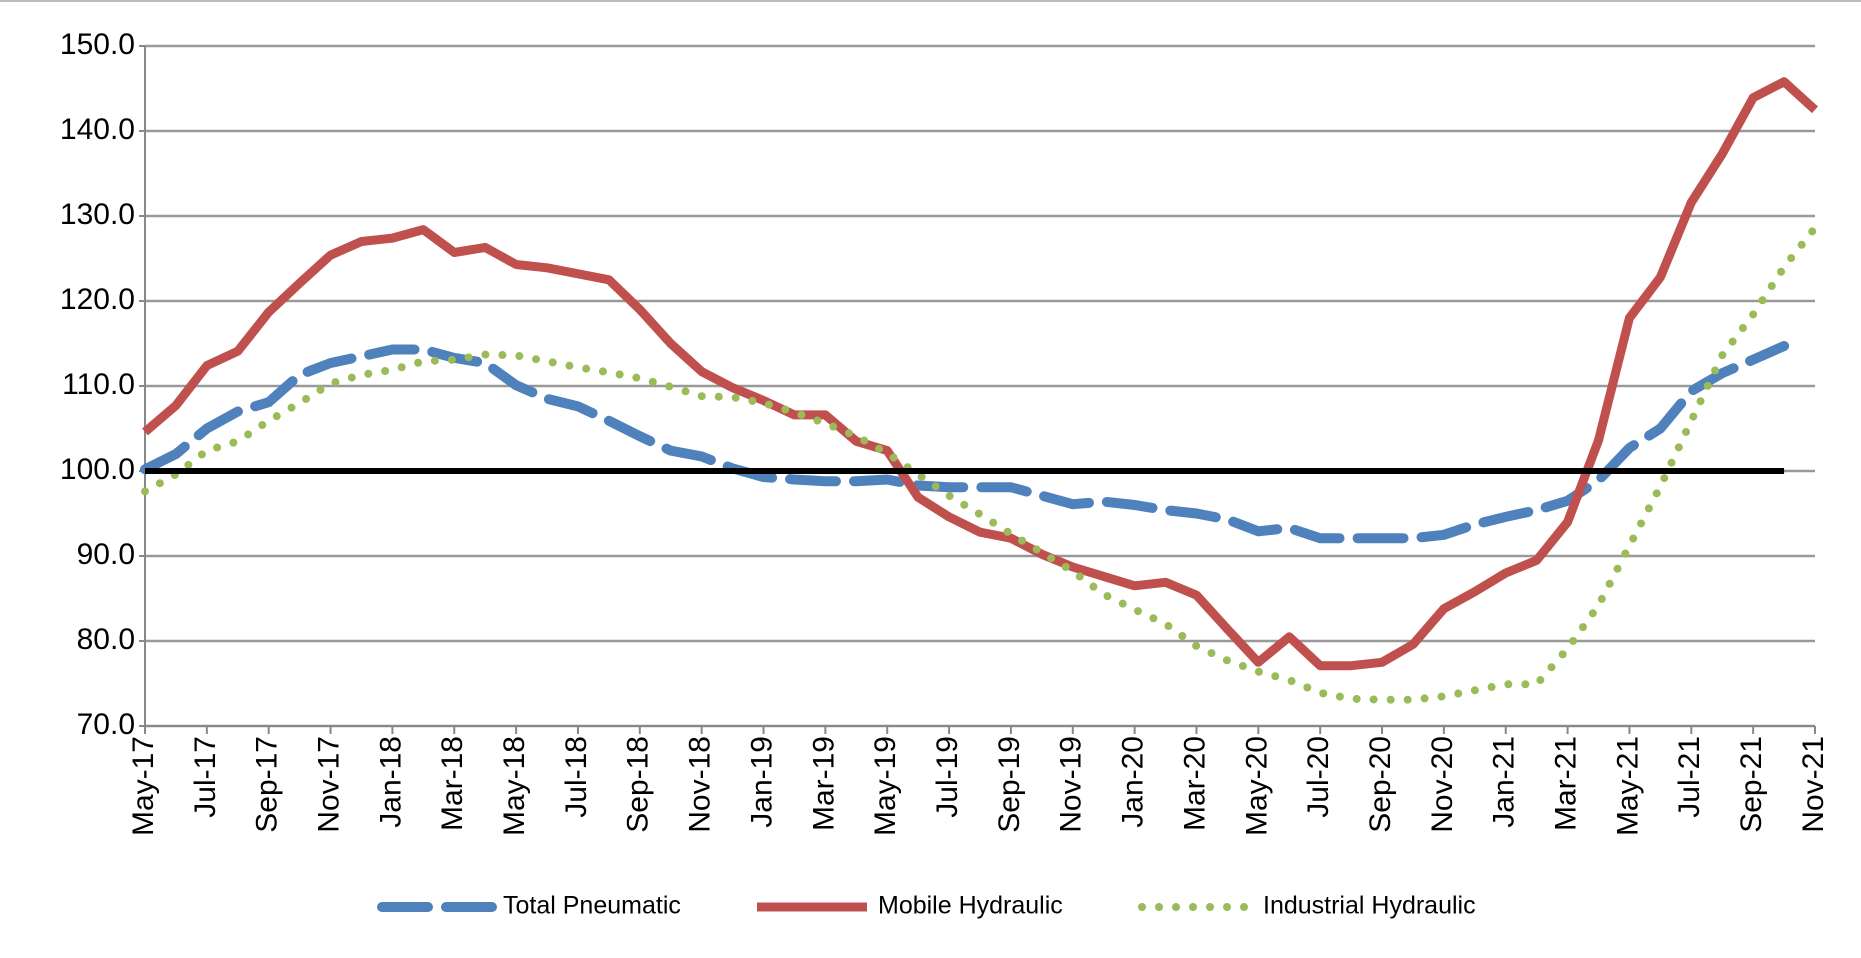  I want to click on x-tick-label: May-18, so click(514, 786).